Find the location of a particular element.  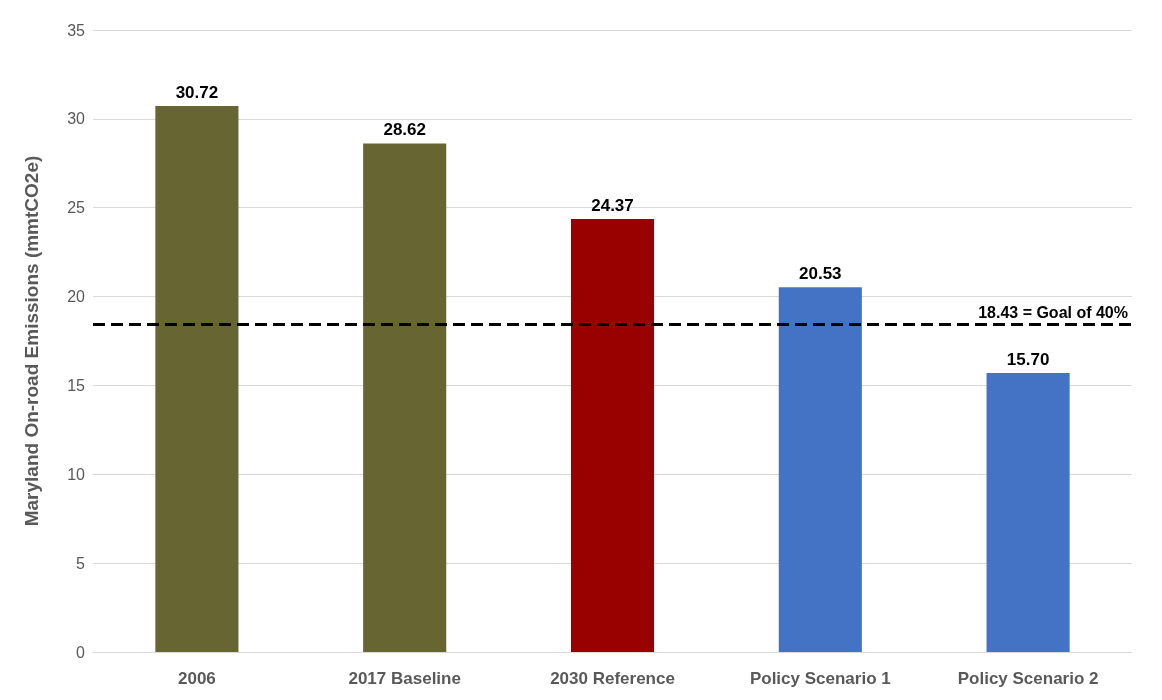

y-tick-label: 35 is located at coordinates (76, 30).